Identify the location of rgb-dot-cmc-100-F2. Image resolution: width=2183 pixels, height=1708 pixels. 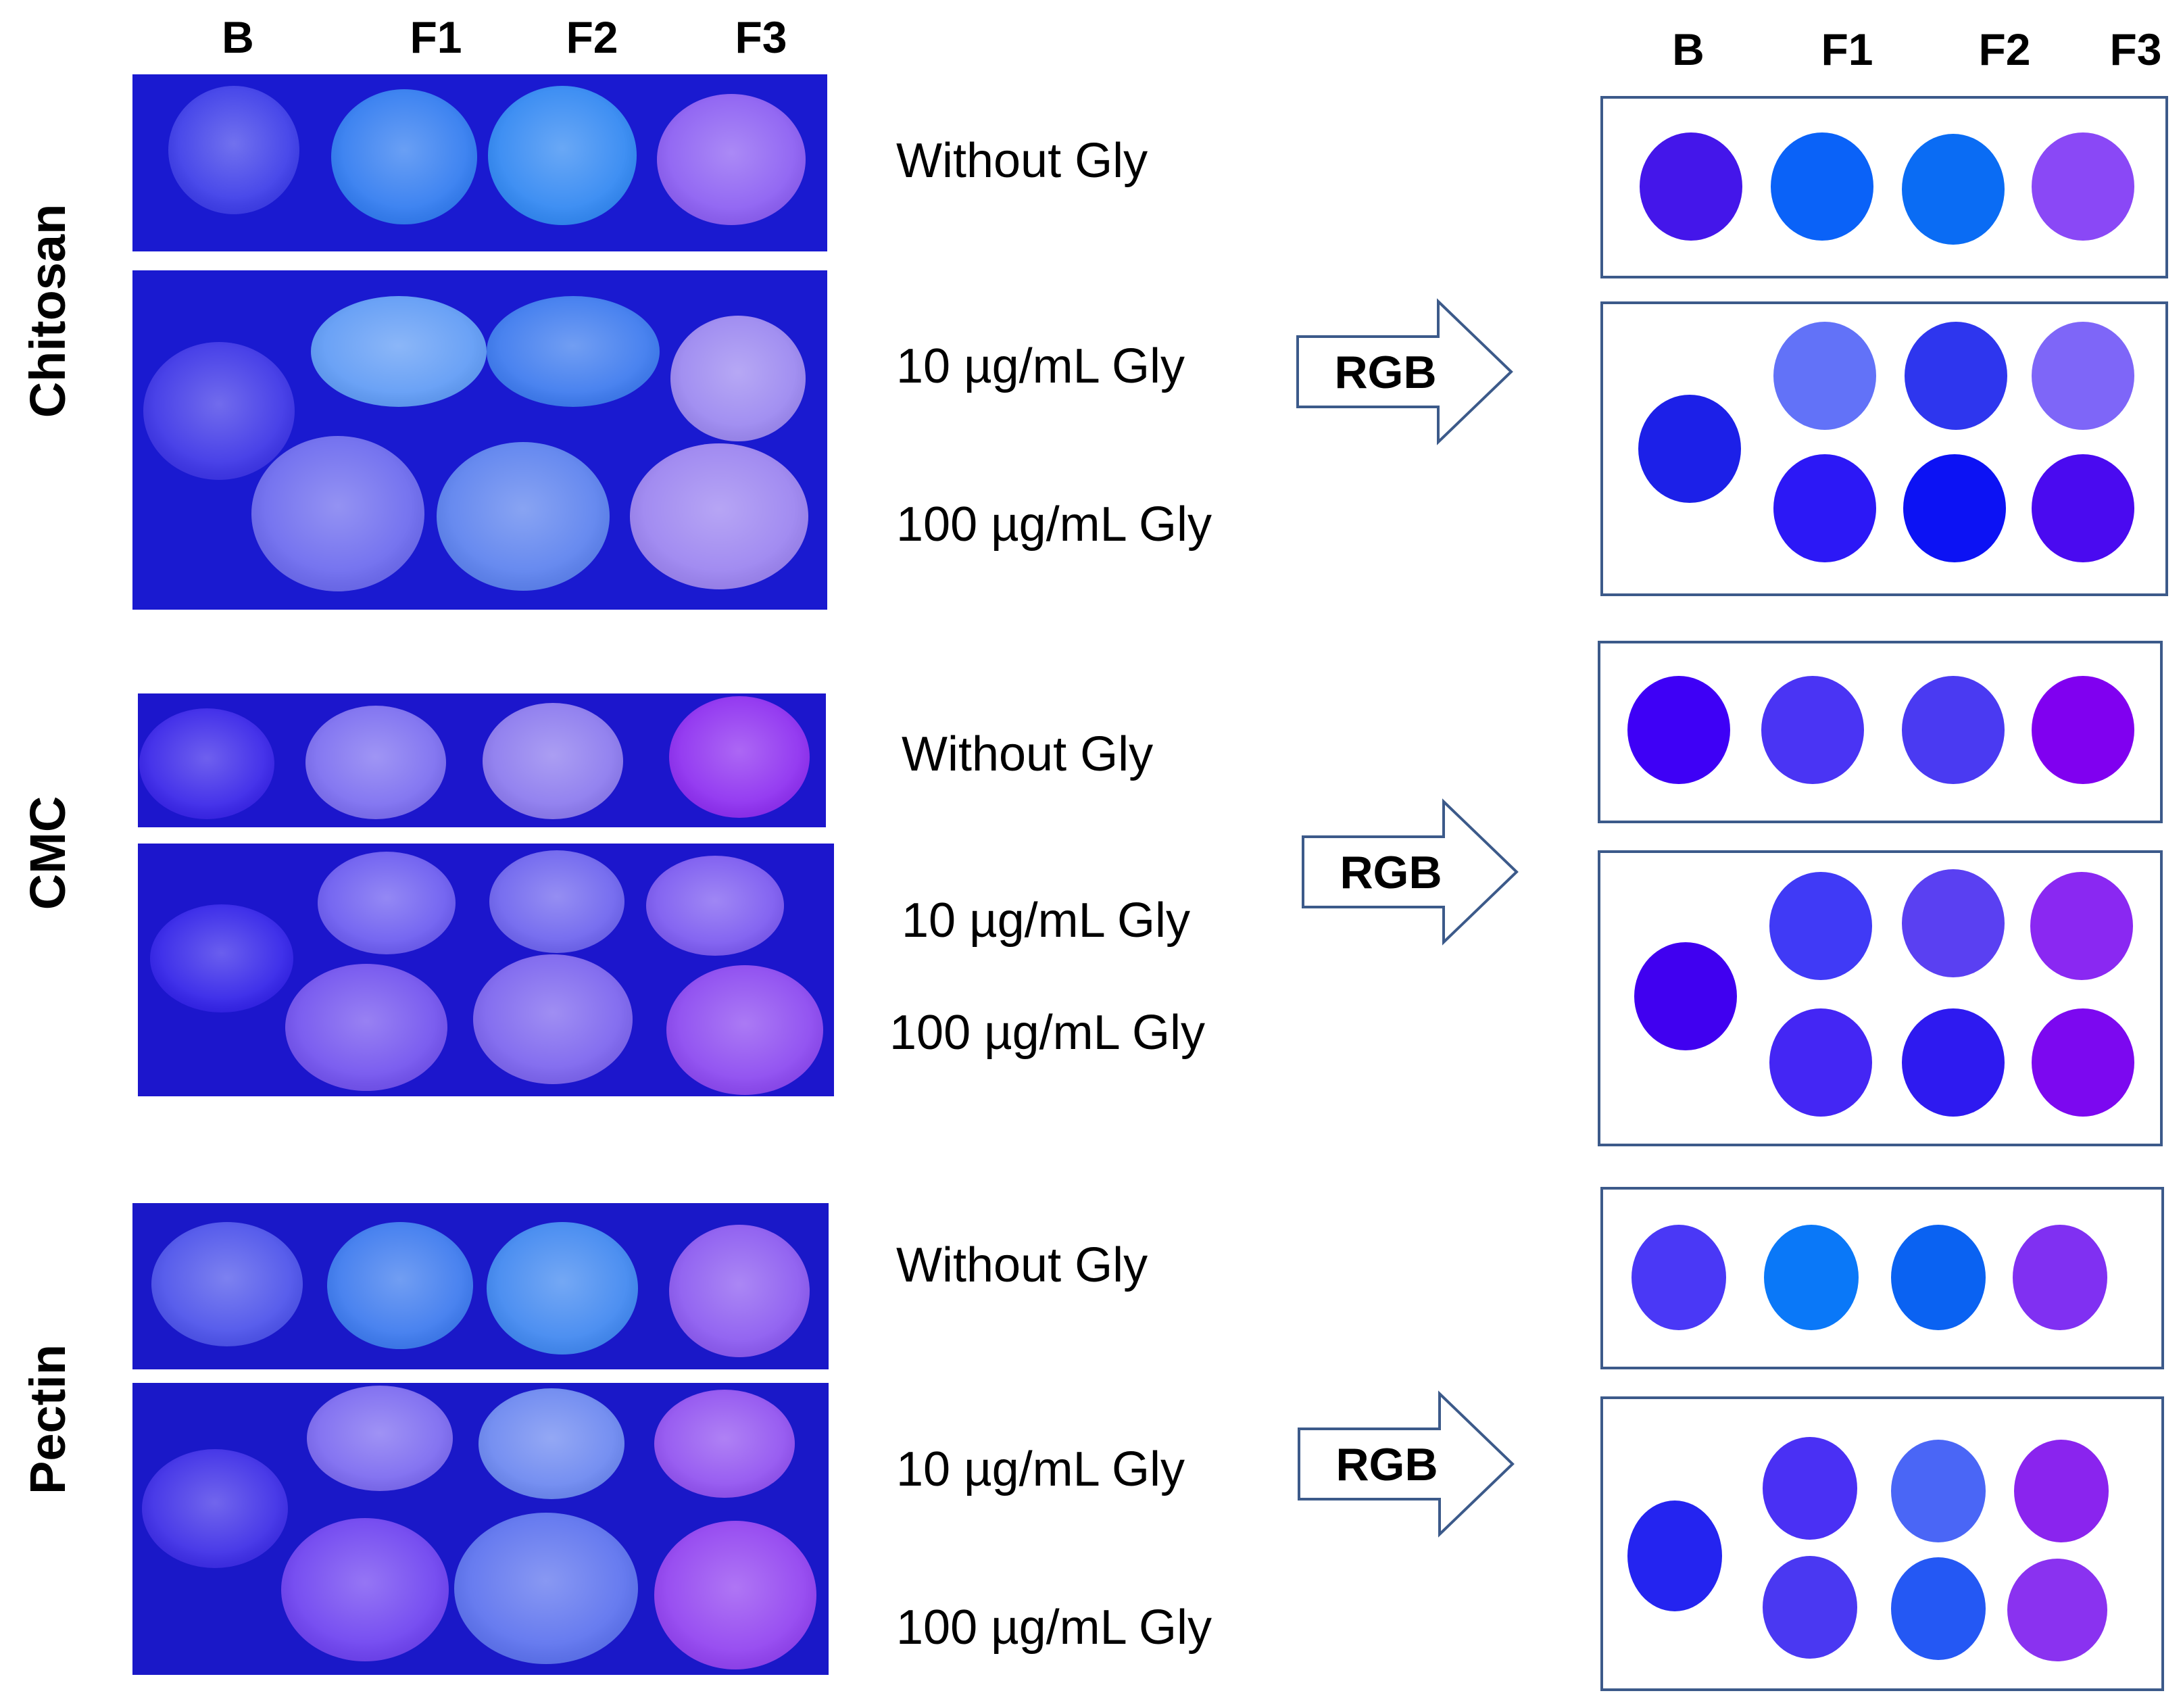
(1953, 1062).